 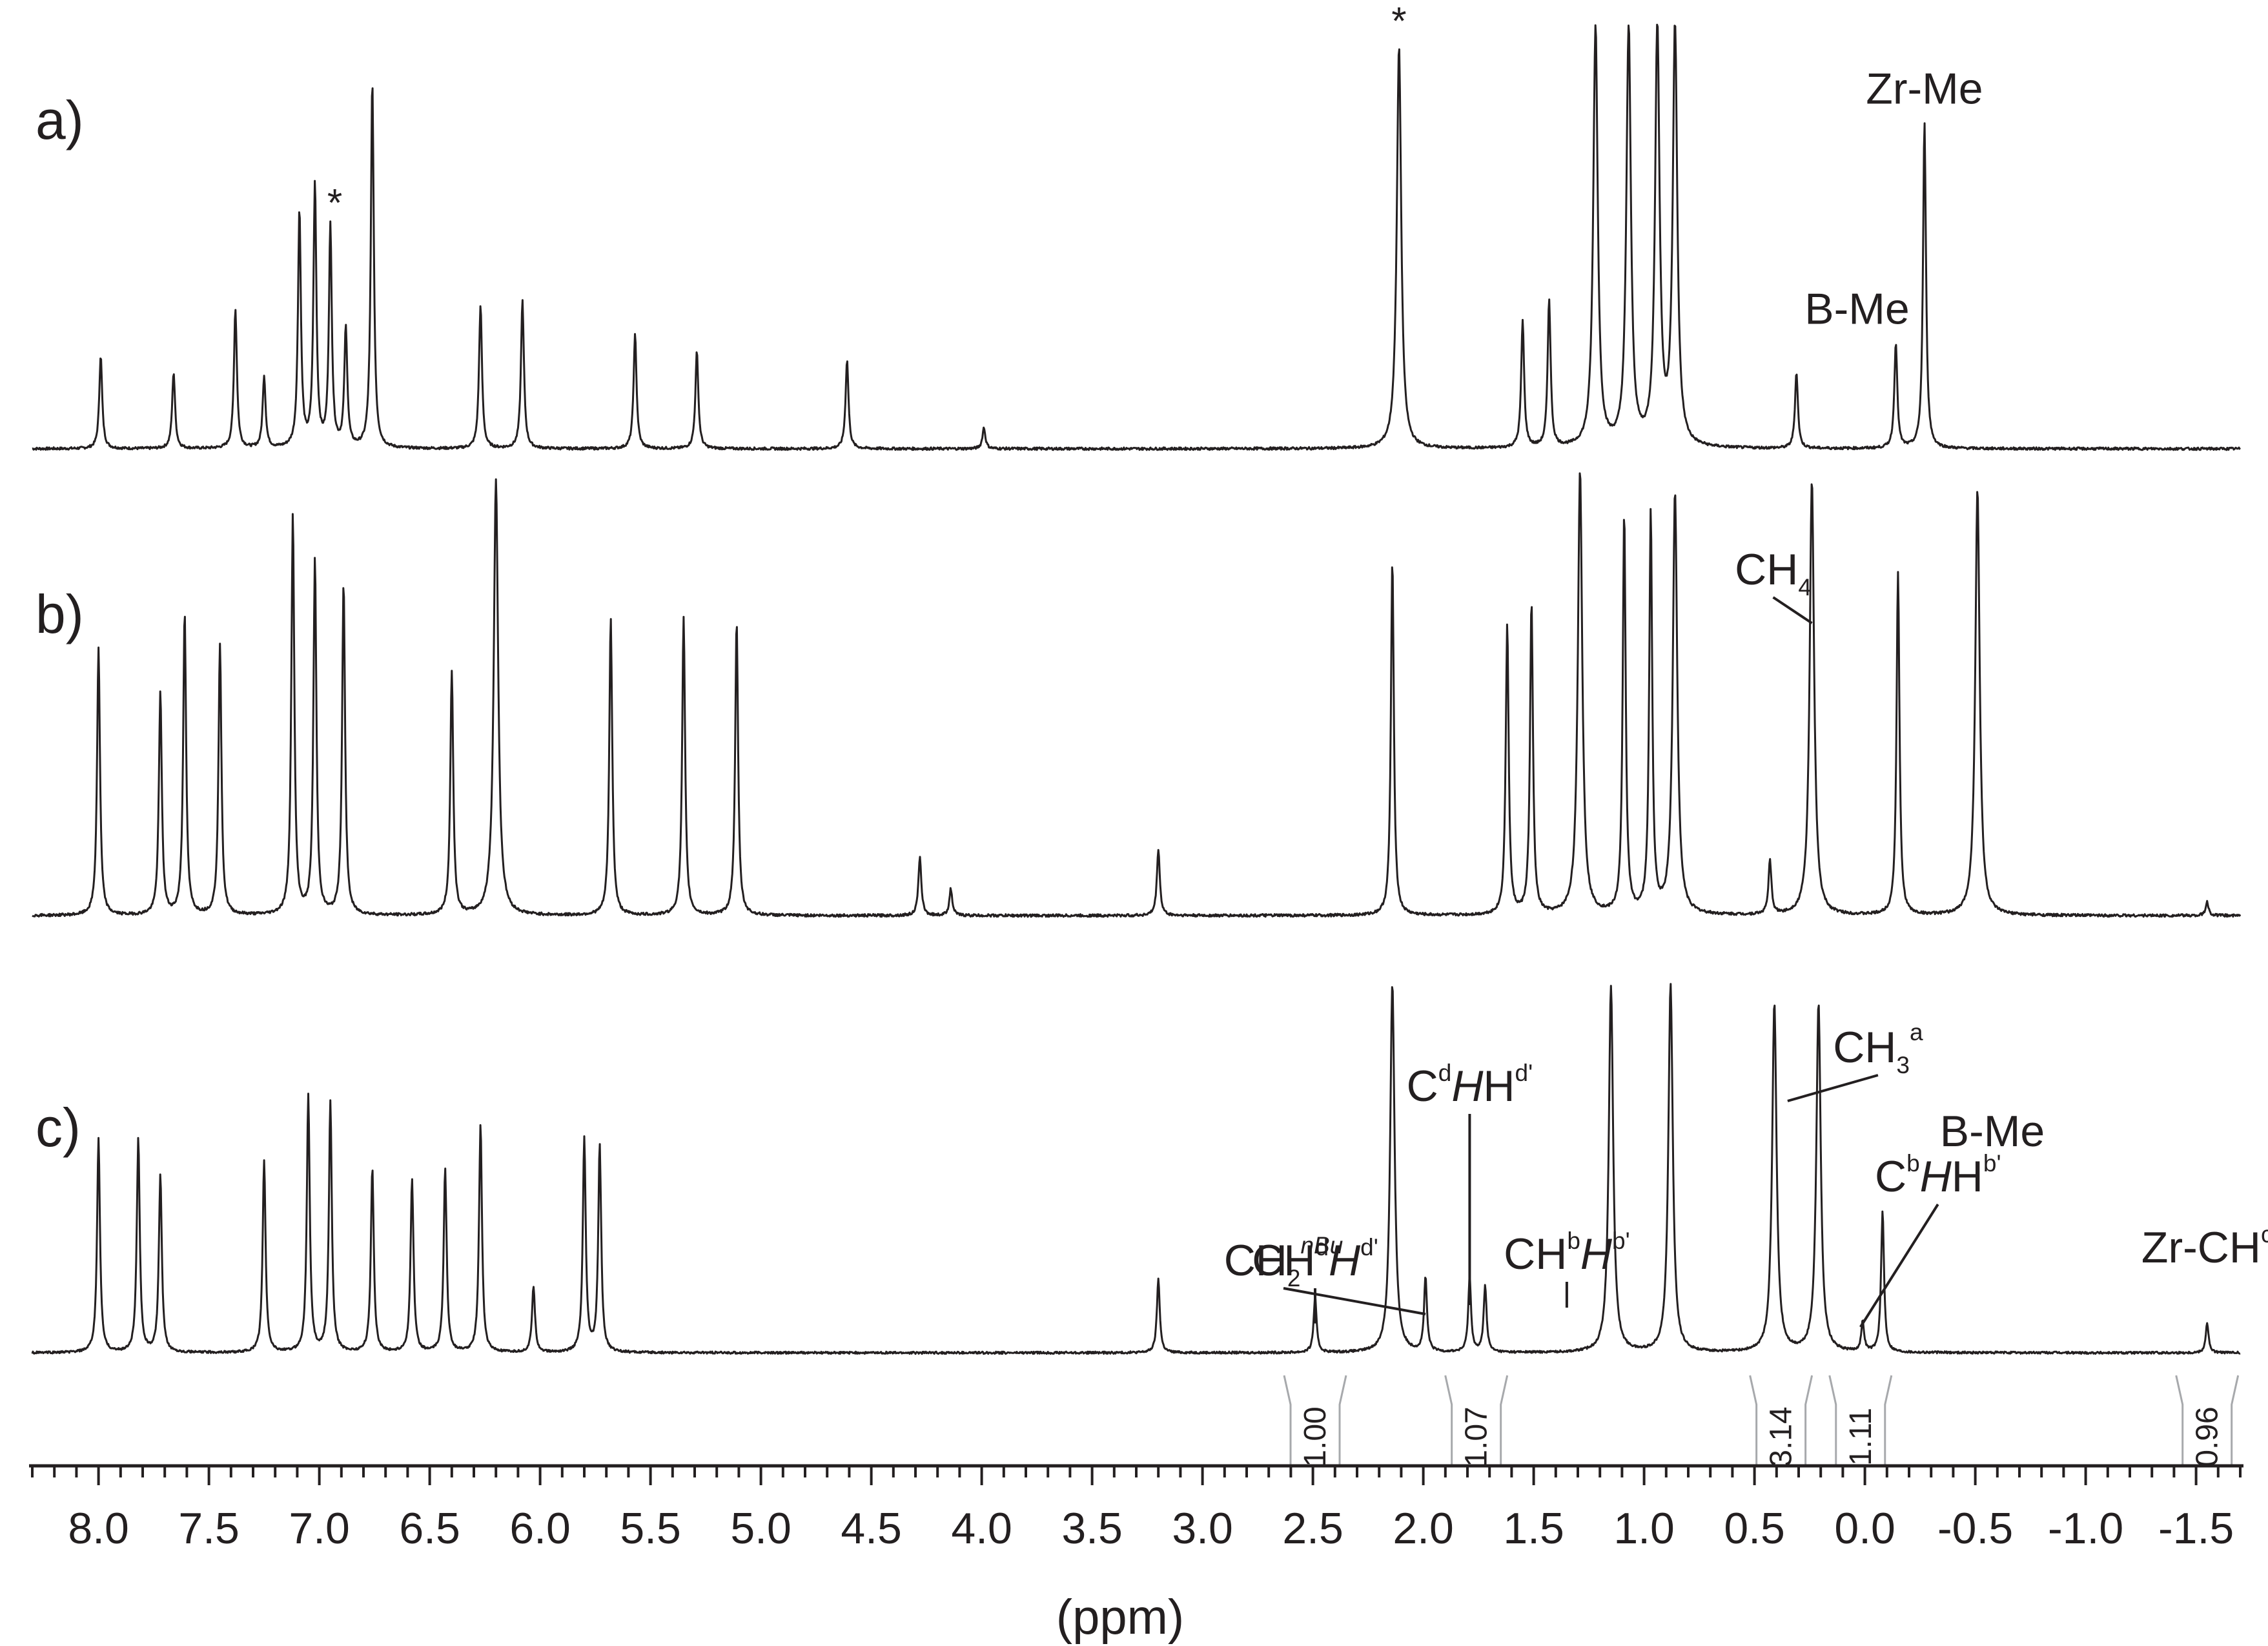 I want to click on peak-annotation: Zr-CHc, so click(x=2204, y=1246).